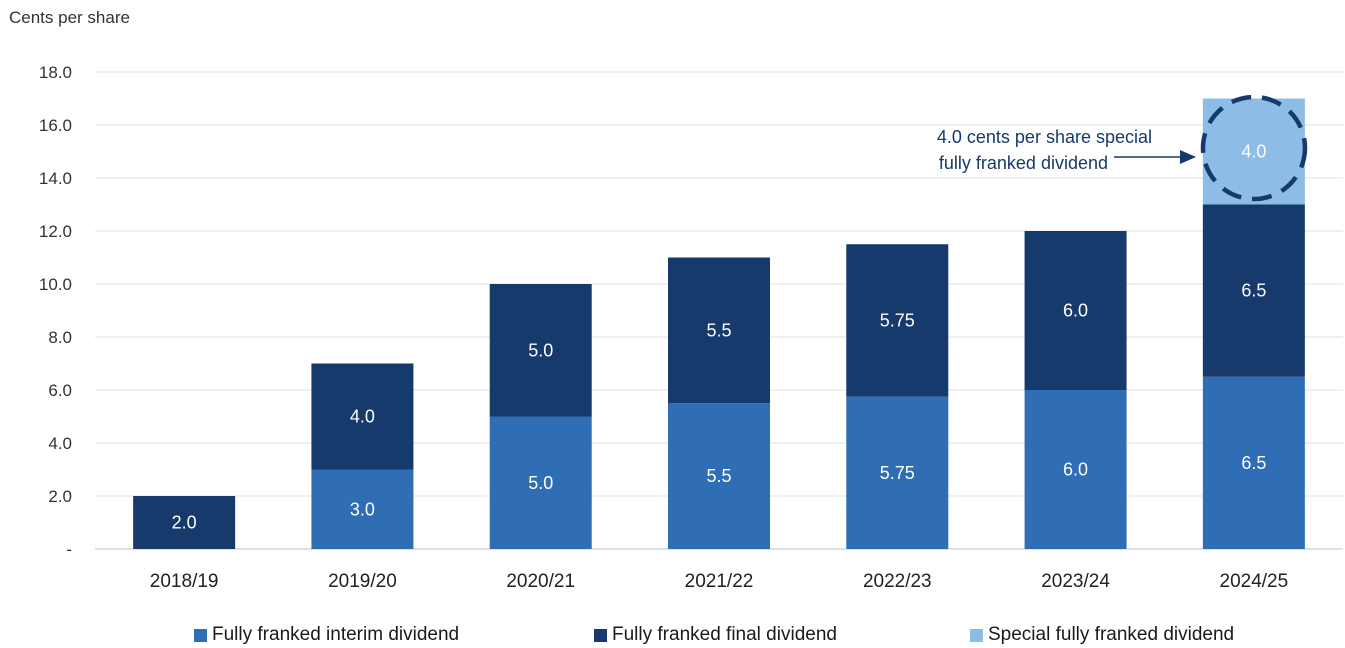 The image size is (1345, 648). What do you see at coordinates (1254, 581) in the screenshot?
I see `x-tick-label: 2024/25` at bounding box center [1254, 581].